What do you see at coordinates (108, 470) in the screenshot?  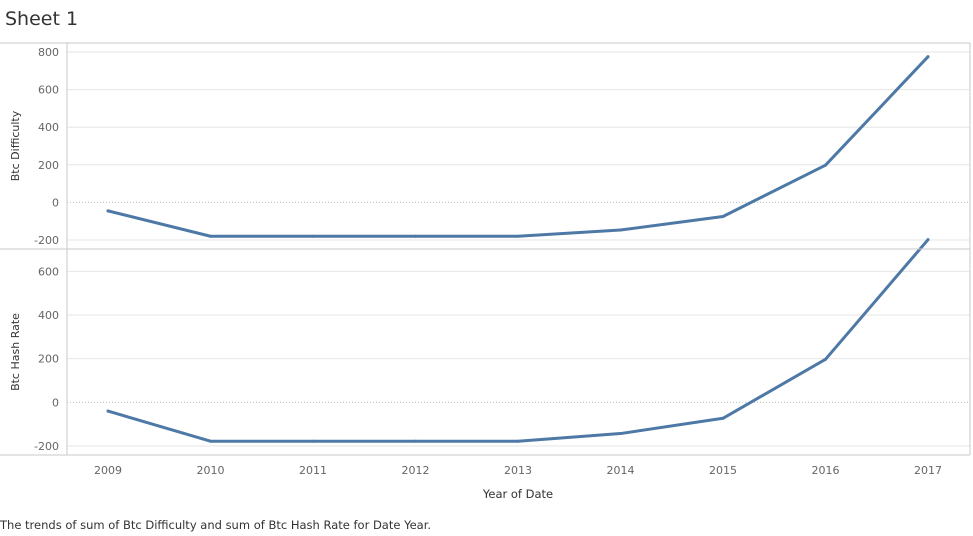 I see `x-tick-label: 2009` at bounding box center [108, 470].